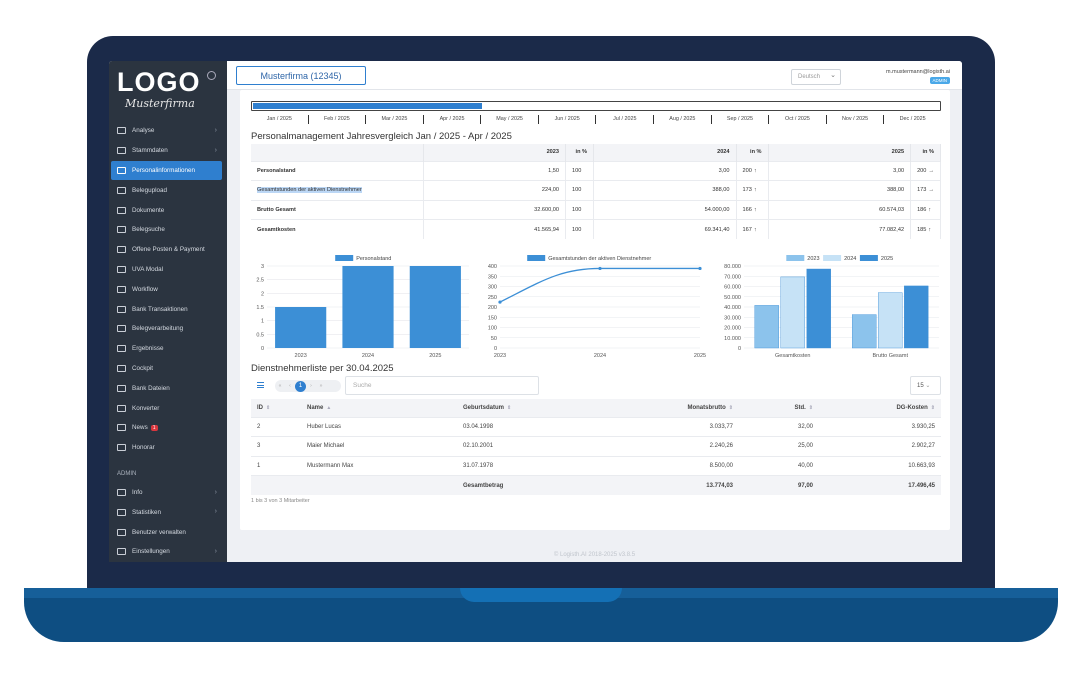 Image resolution: width=1087 pixels, height=692 pixels. Describe the element at coordinates (925, 385) in the screenshot. I see `page-size-select: 15 ⌄` at that location.